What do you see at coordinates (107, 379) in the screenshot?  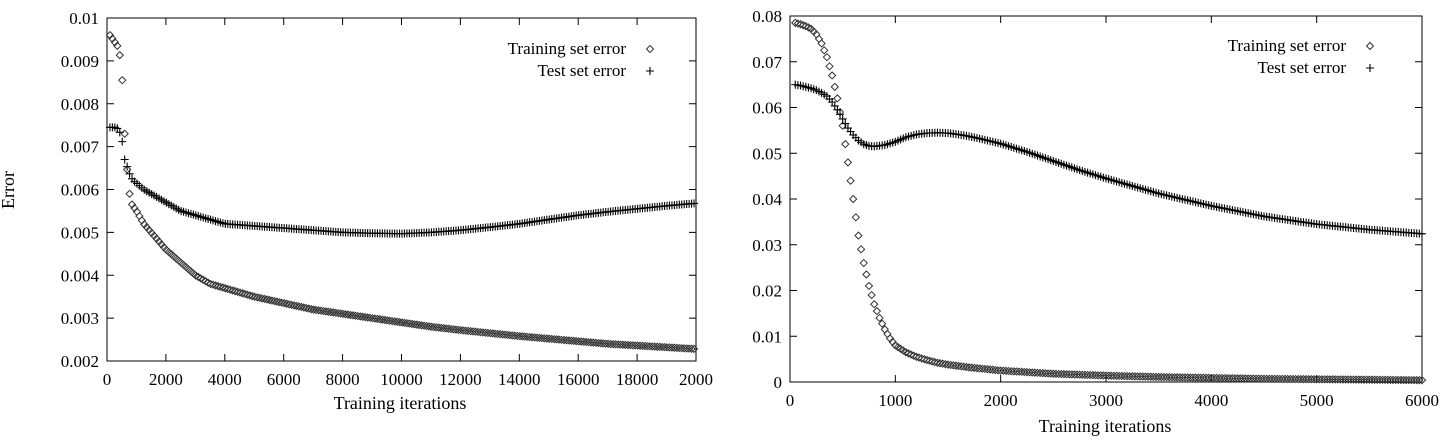 I see `x-tick-label: 0` at bounding box center [107, 379].